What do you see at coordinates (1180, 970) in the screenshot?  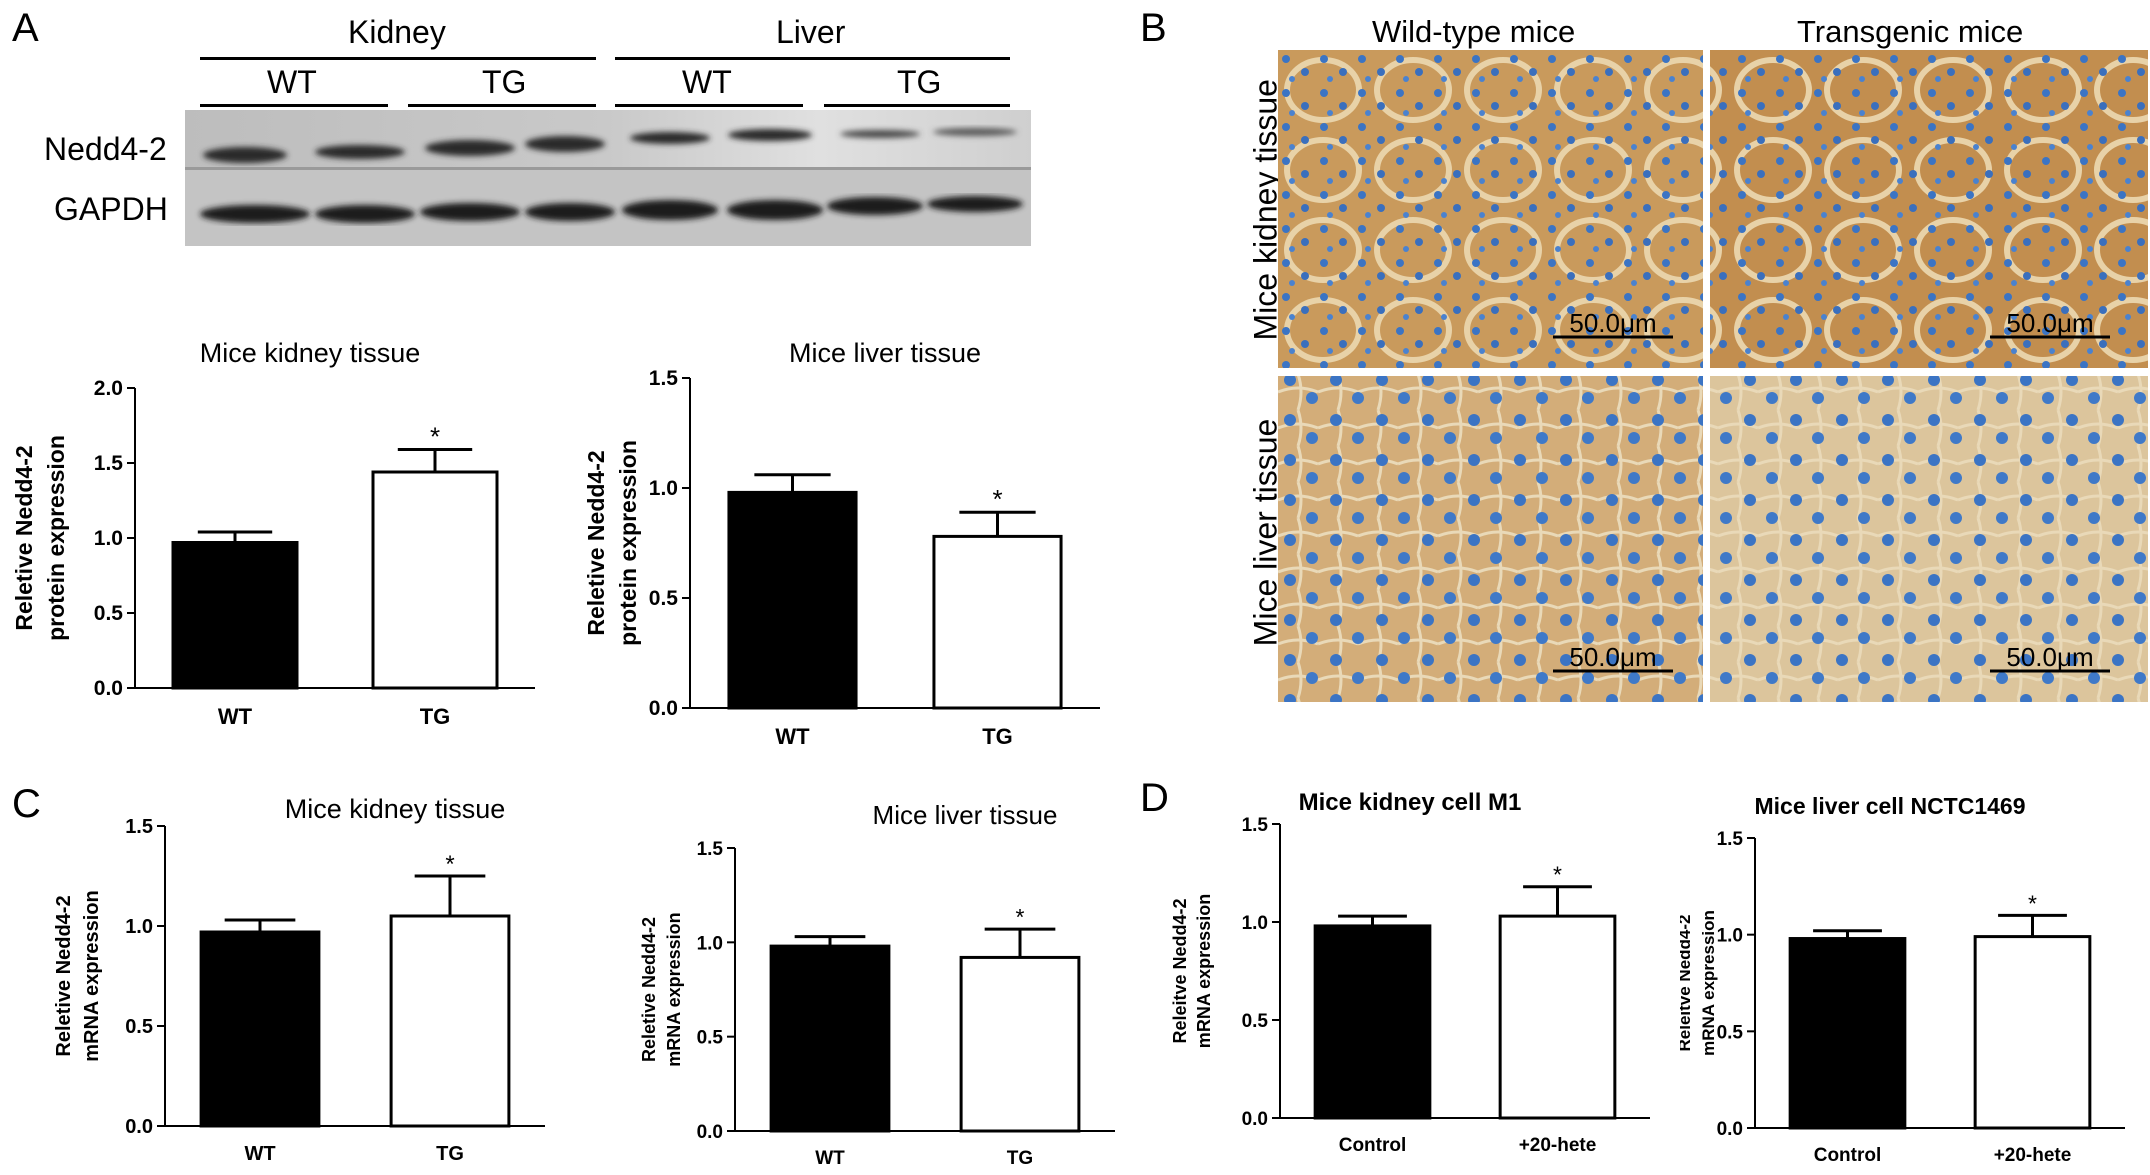 I see `y-axis-label: Releitve Nedd4-2` at bounding box center [1180, 970].